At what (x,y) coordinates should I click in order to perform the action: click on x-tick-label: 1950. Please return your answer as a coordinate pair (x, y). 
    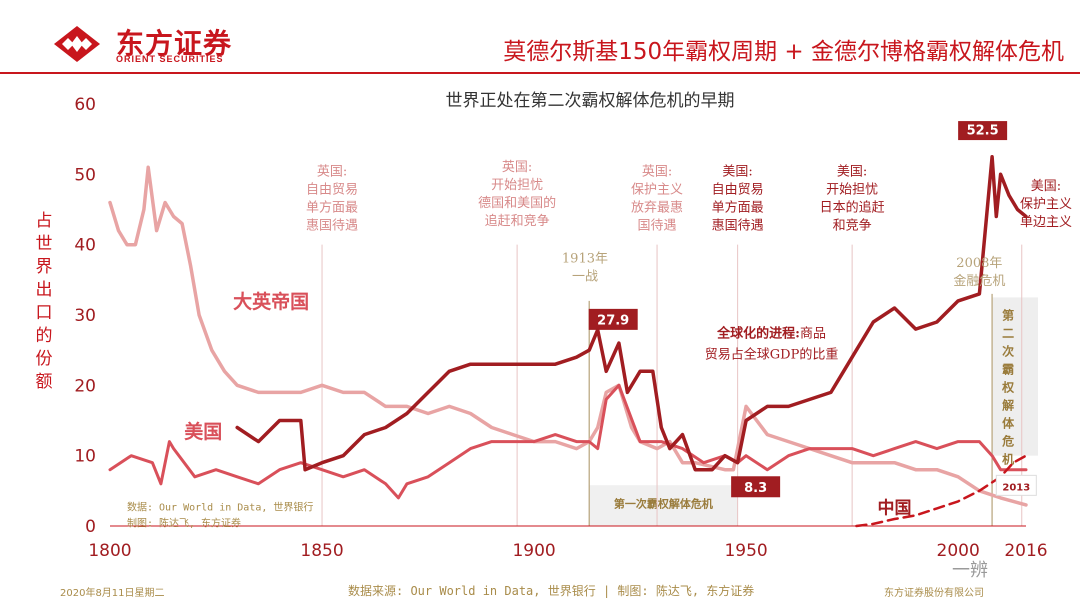
    Looking at the image, I should click on (745, 551).